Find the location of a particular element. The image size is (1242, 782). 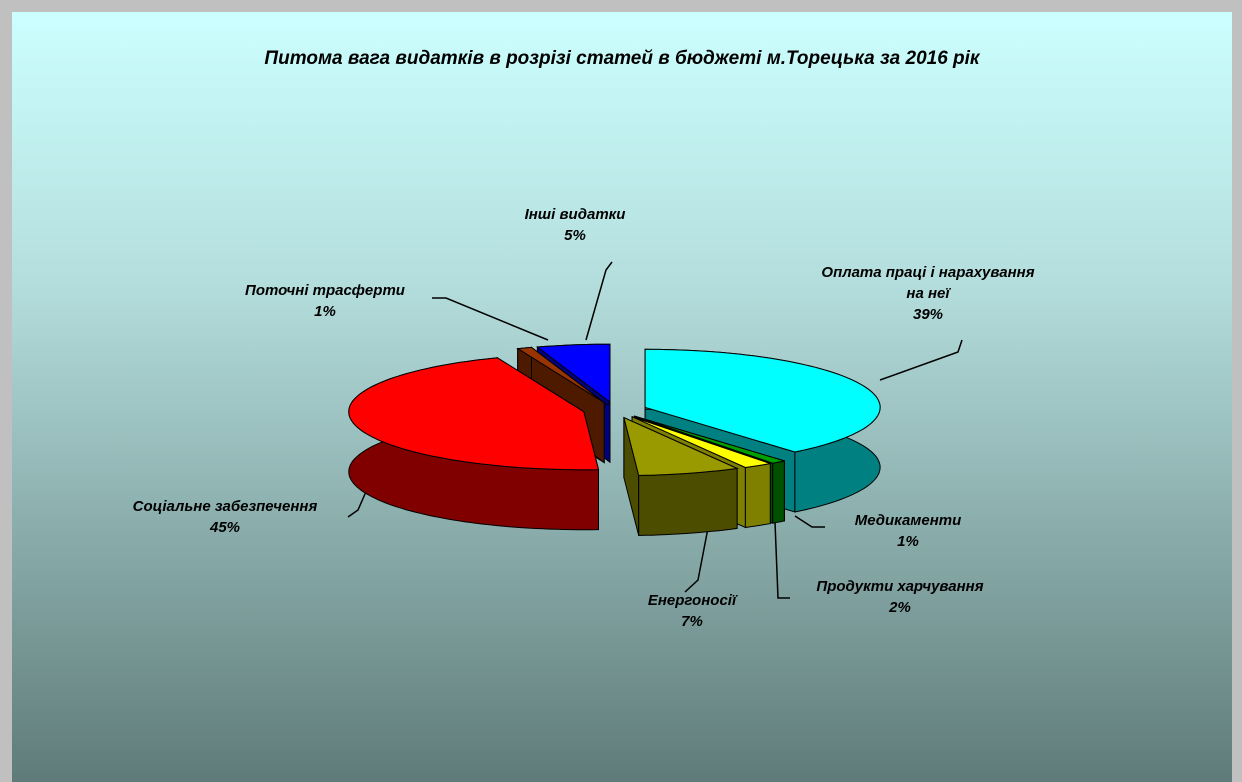

value-label: 7% is located at coordinates (692, 621).